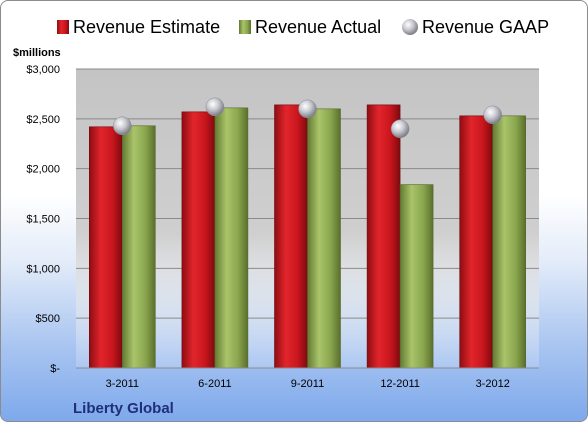 This screenshot has width=588, height=422. I want to click on y-tick-label: $-, so click(55, 369).